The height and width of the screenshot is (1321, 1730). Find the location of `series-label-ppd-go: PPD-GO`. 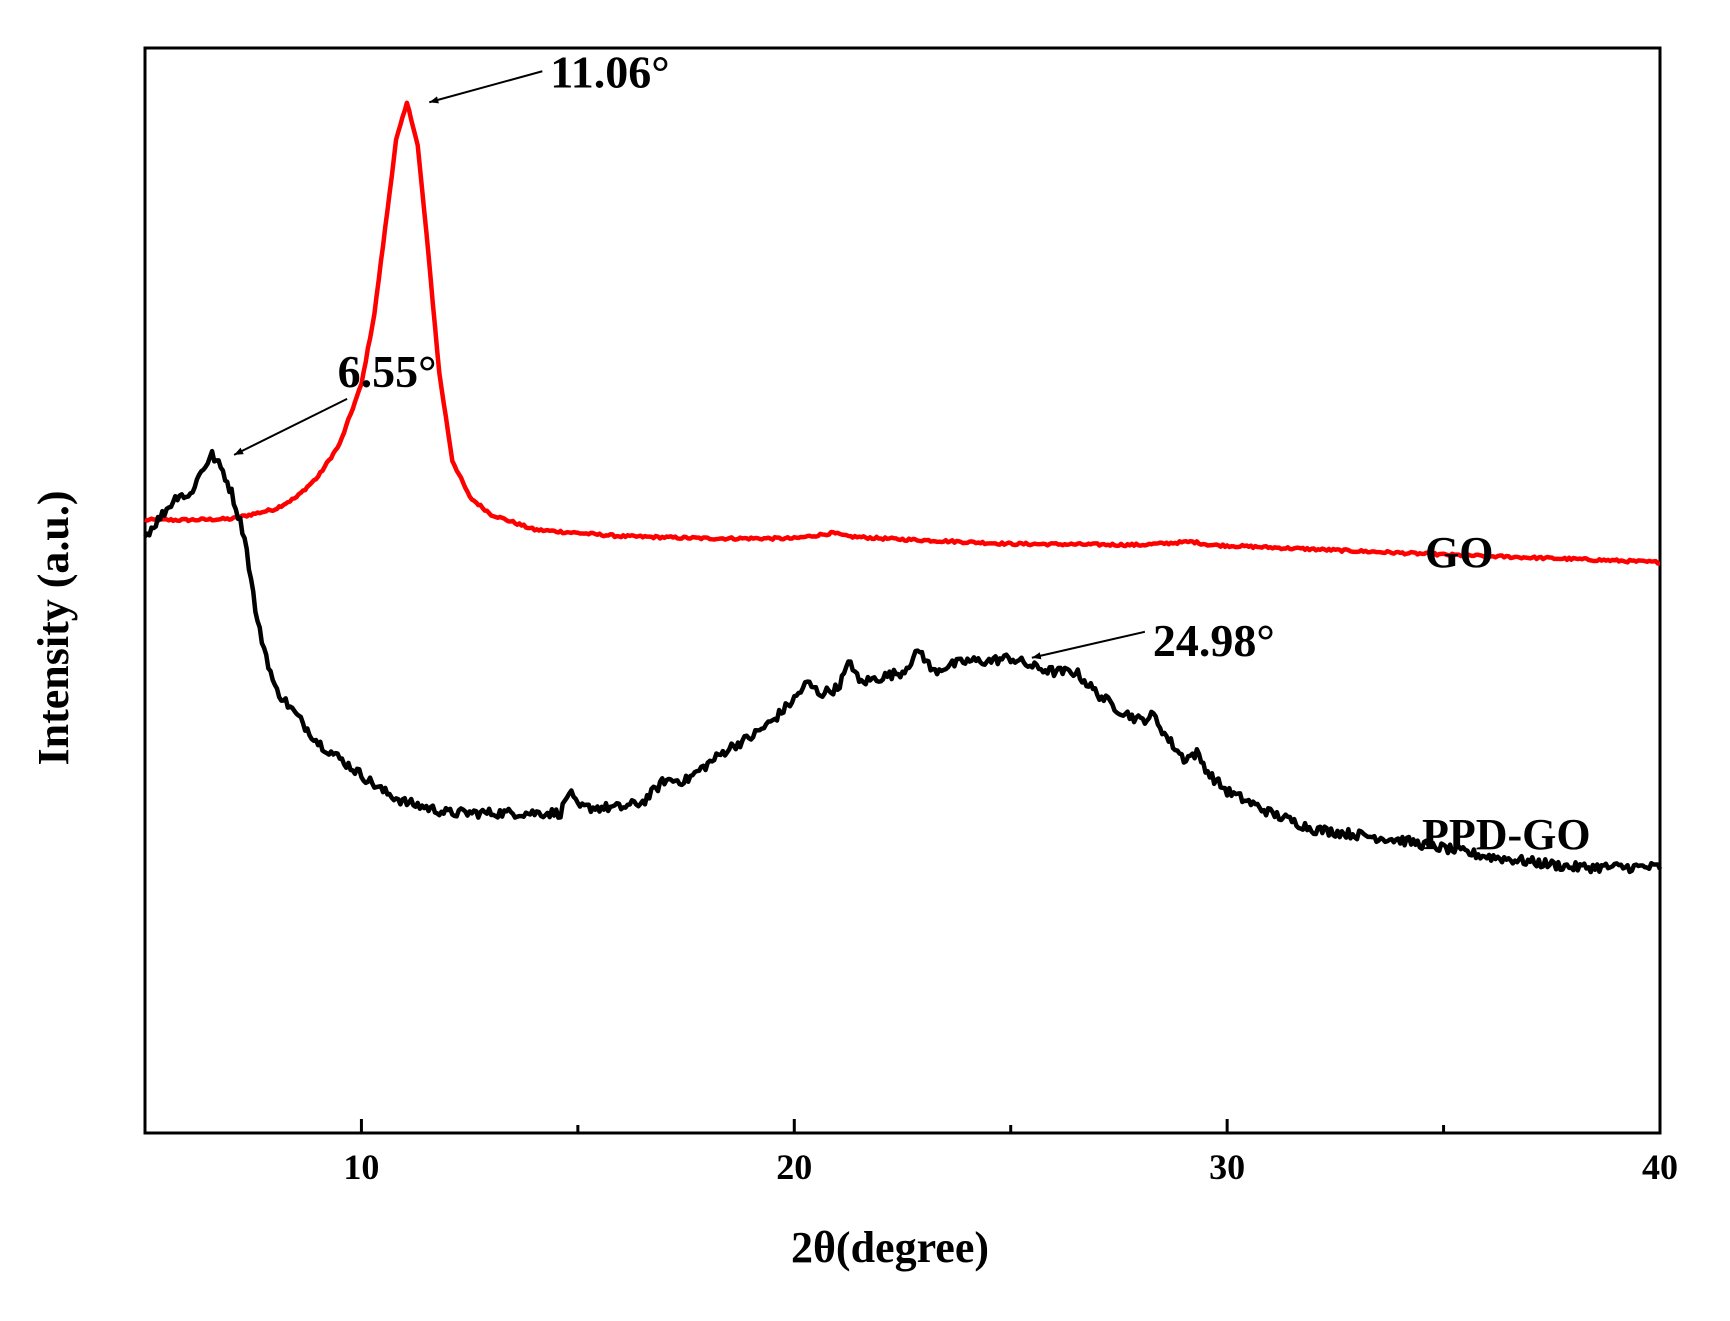

series-label-ppd-go: PPD-GO is located at coordinates (1506, 834).